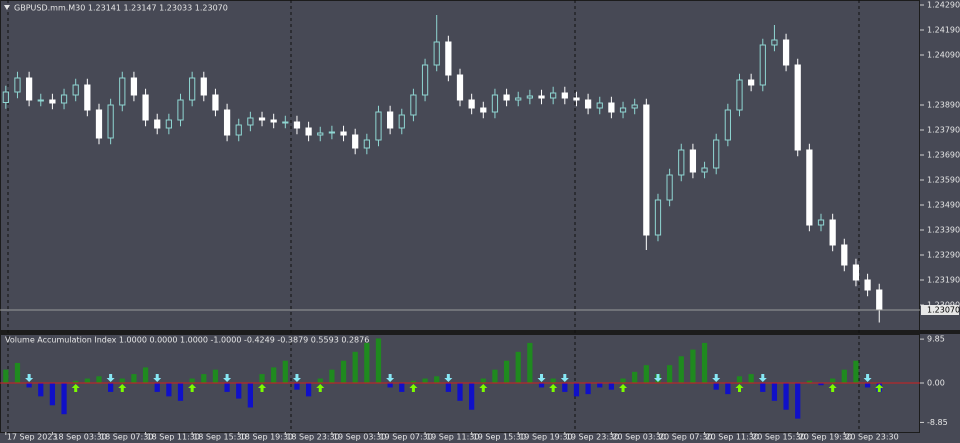 The height and width of the screenshot is (443, 960). Describe the element at coordinates (126, 437) in the screenshot. I see `x-tick-label: 18 Sep 07:30` at that location.